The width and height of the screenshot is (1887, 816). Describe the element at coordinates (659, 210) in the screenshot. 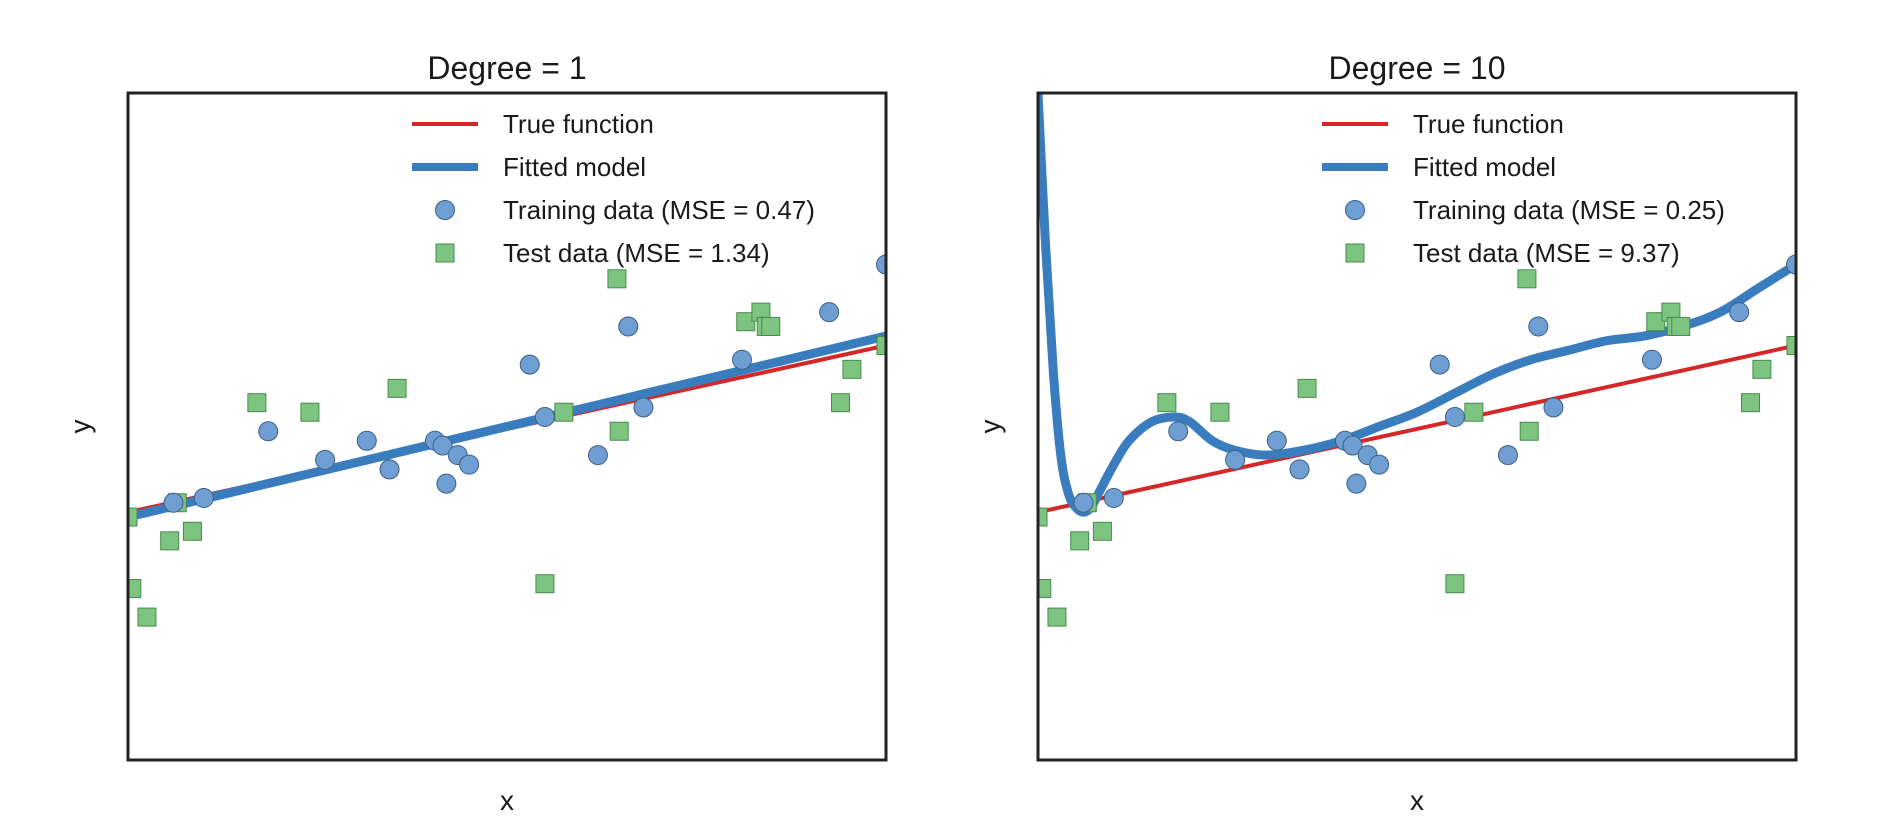

I see `legend-training-label: Training data (MSE = 0.47)` at that location.